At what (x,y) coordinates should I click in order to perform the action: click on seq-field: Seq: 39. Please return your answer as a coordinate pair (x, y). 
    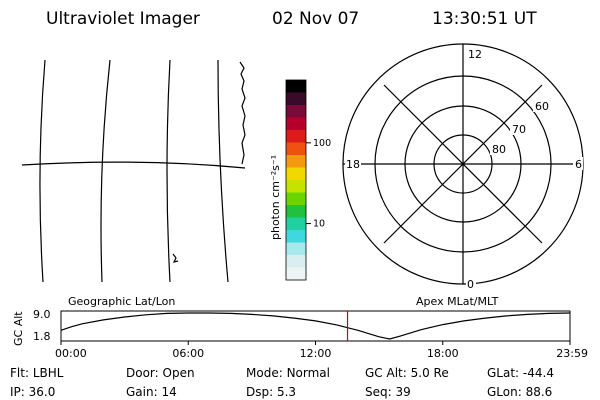
    Looking at the image, I should click on (388, 392).